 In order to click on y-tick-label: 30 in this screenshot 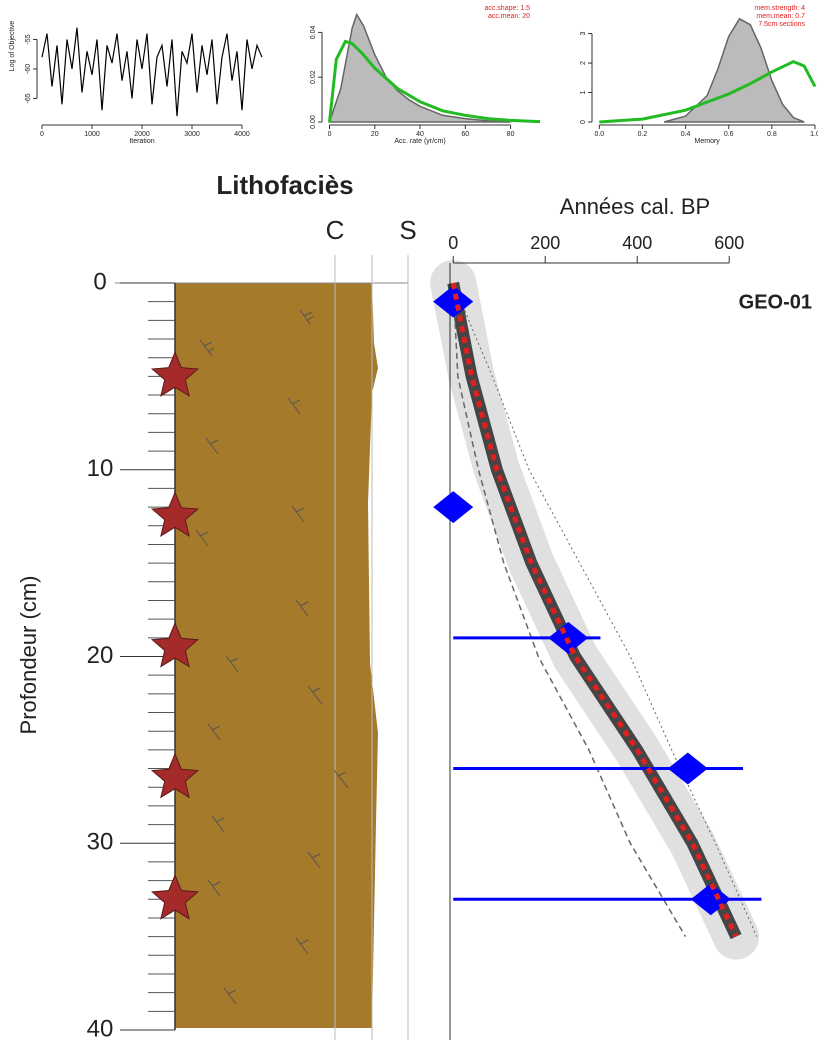, I will do `click(100, 842)`.